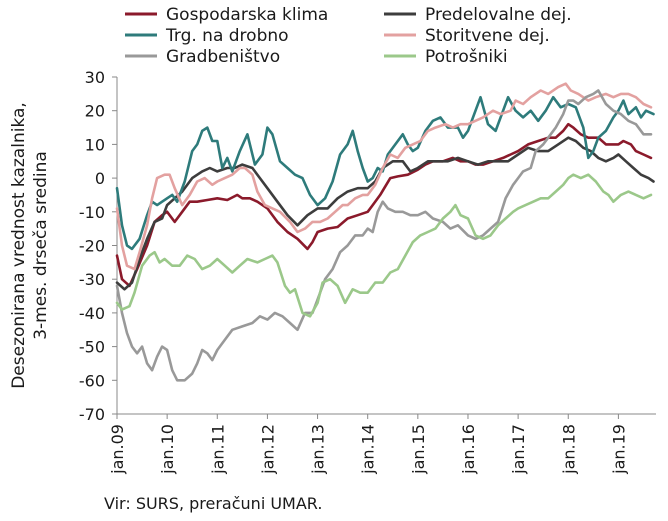  What do you see at coordinates (95, 111) in the screenshot?
I see `y-tick-label: 20` at bounding box center [95, 111].